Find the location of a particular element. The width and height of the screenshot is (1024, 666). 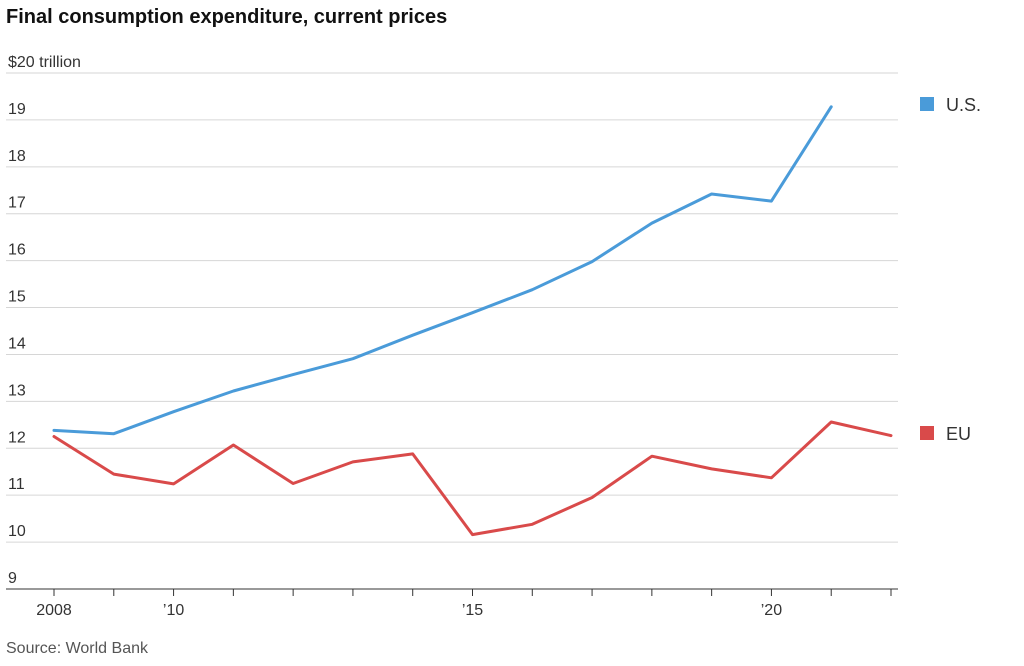

y-tick-label-18: 18 is located at coordinates (17, 156).